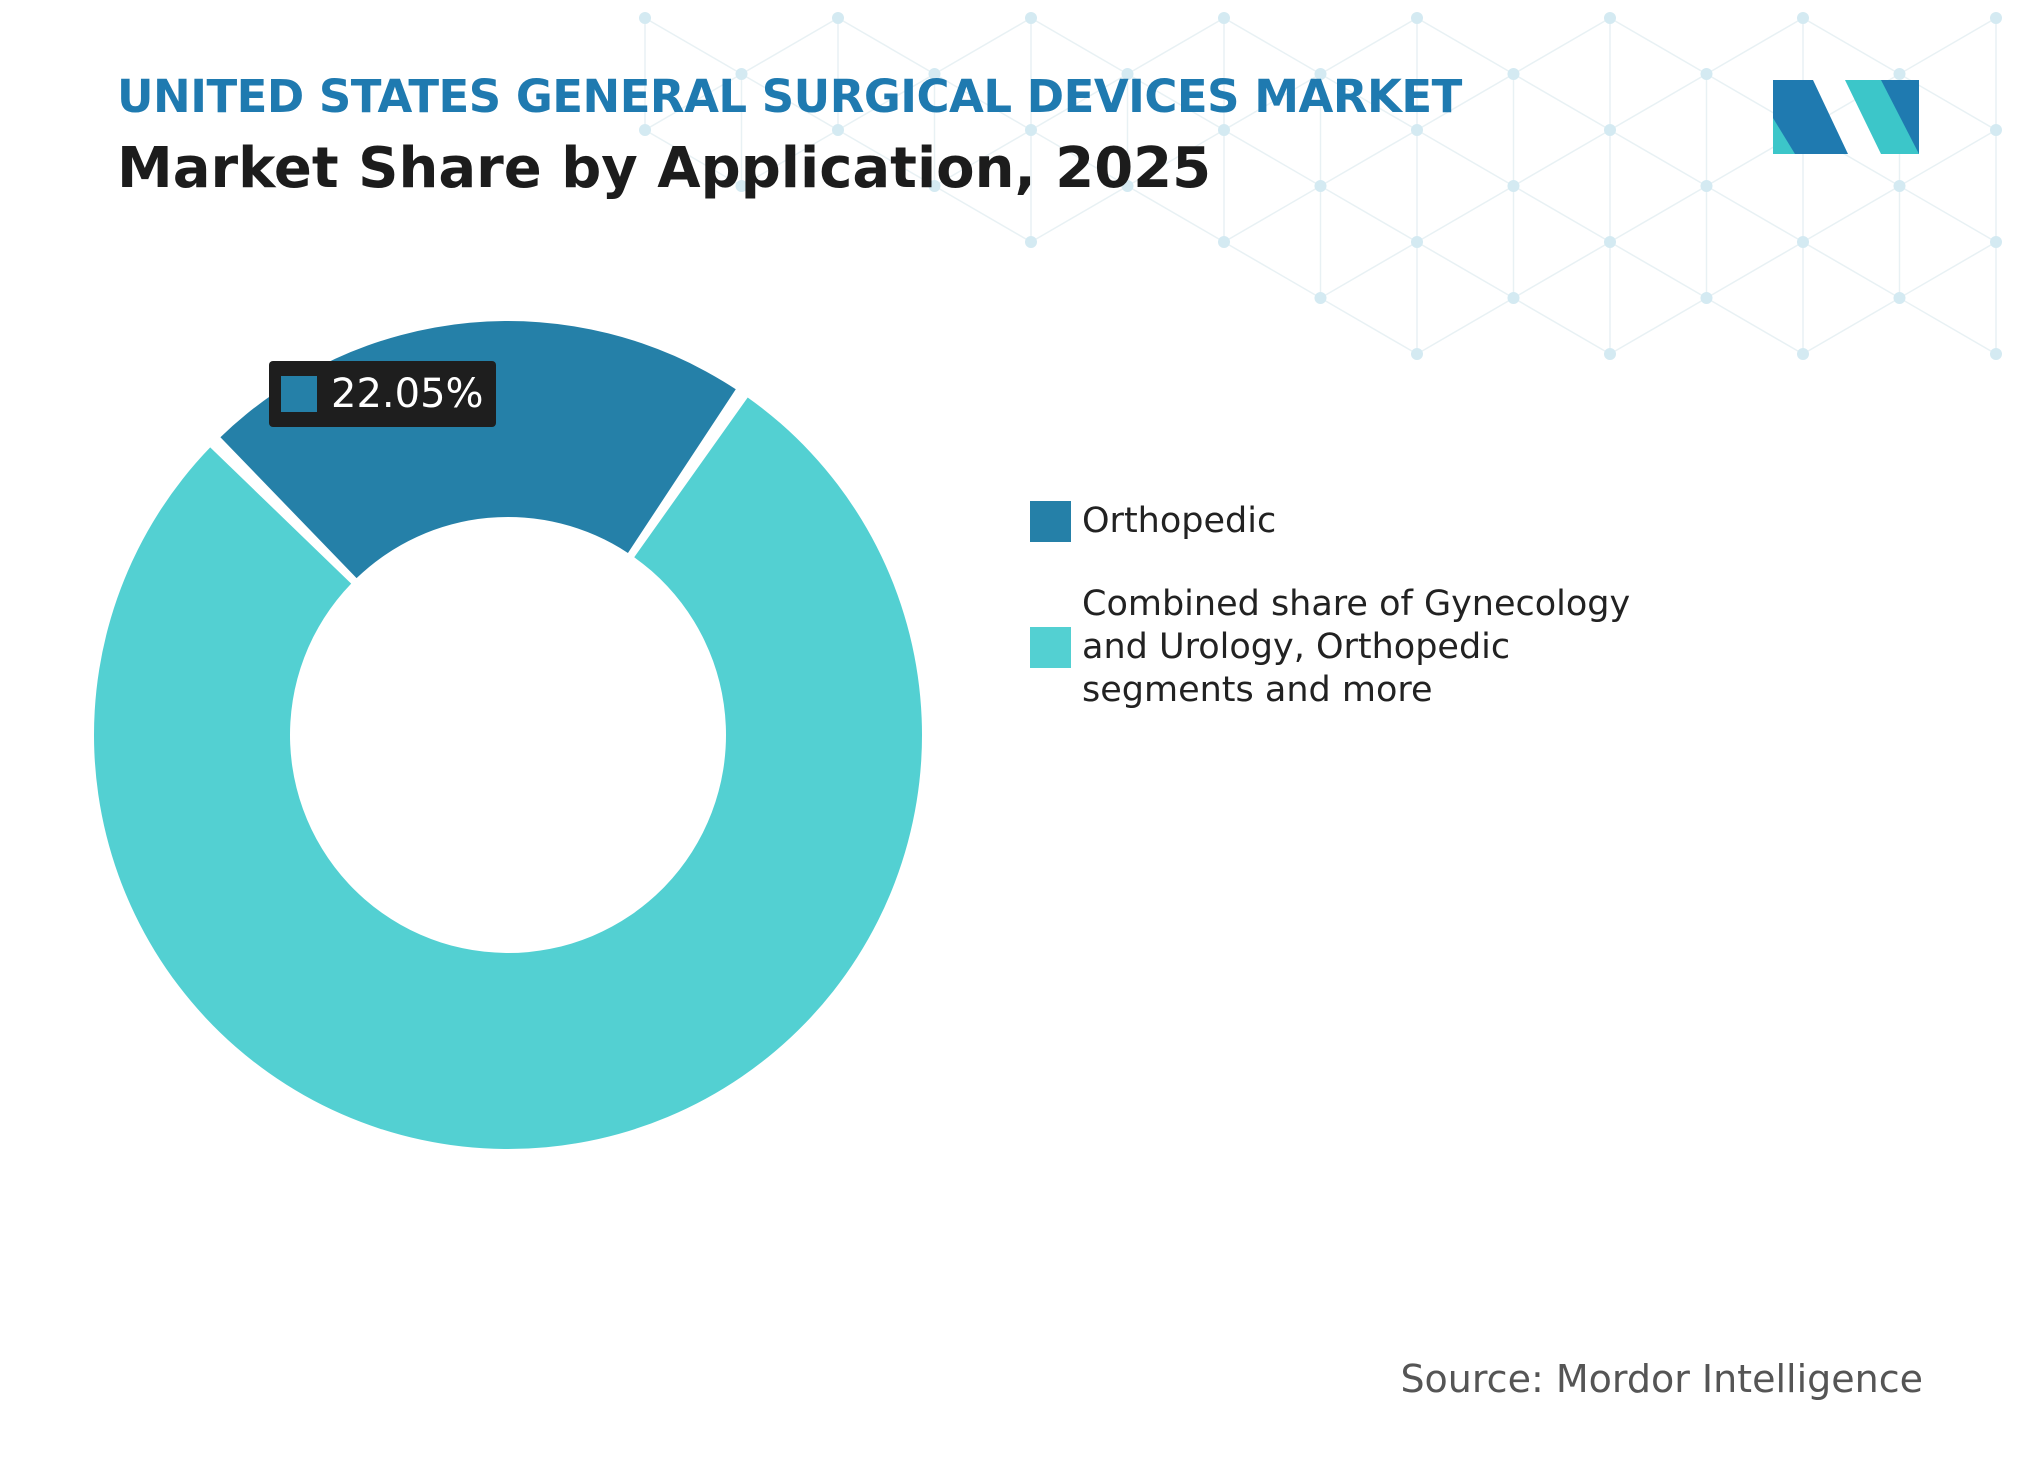 The image size is (2035, 1480). Describe the element at coordinates (1380, 521) in the screenshot. I see `legend-item-orthopedic: Orthopedic` at that location.